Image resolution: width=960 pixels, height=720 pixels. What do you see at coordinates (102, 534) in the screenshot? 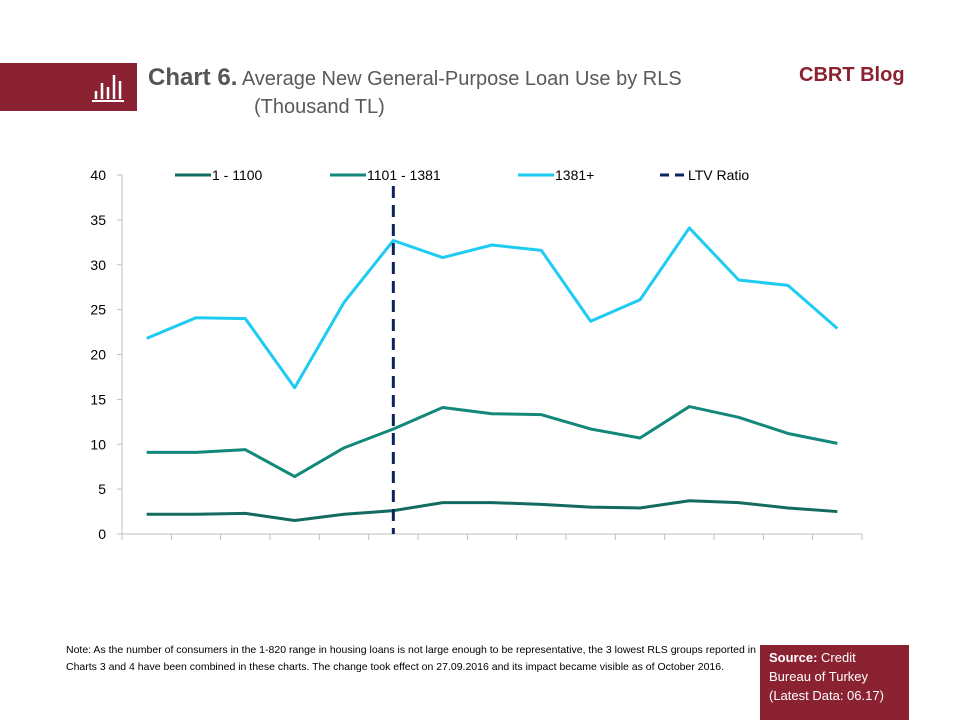
I see `y-tick-label: 0` at bounding box center [102, 534].